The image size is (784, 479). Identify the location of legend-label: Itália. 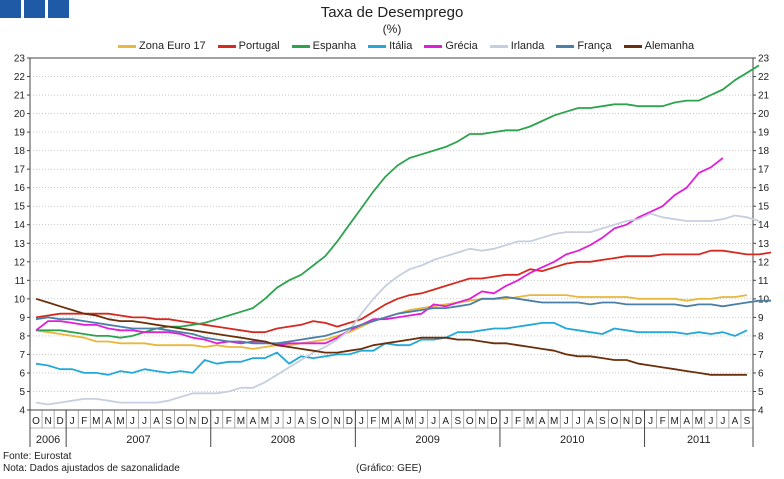
(401, 46).